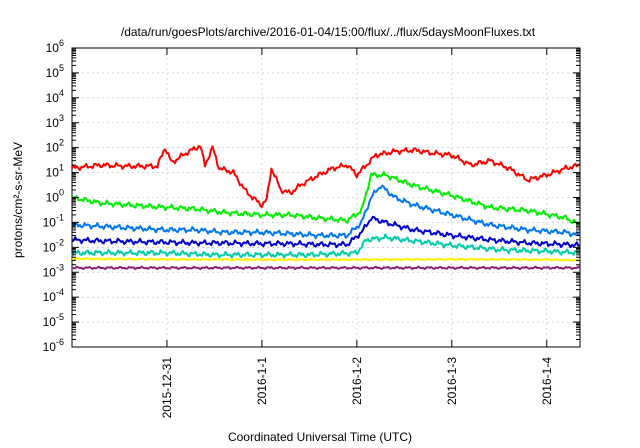 The image size is (640, 448). What do you see at coordinates (55, 196) in the screenshot?
I see `y-tick-label: 10⁰` at bounding box center [55, 196].